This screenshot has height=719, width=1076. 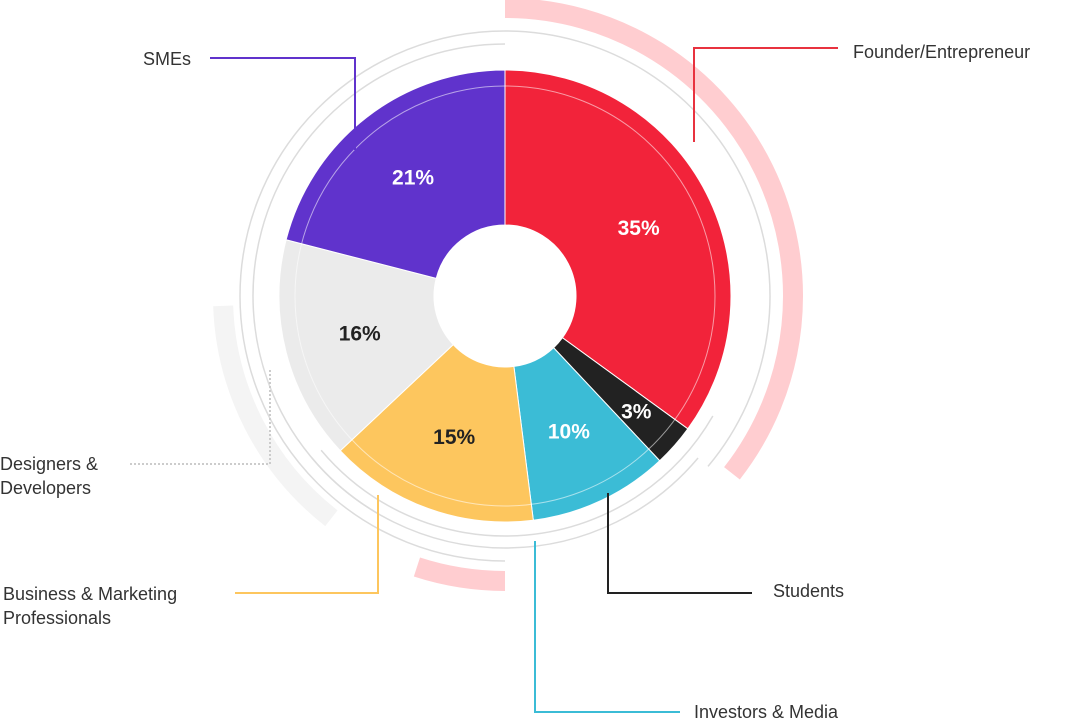 What do you see at coordinates (499, 307) in the screenshot?
I see `percentage-labels: 35% 3% 10% 15% 16% 21%` at bounding box center [499, 307].